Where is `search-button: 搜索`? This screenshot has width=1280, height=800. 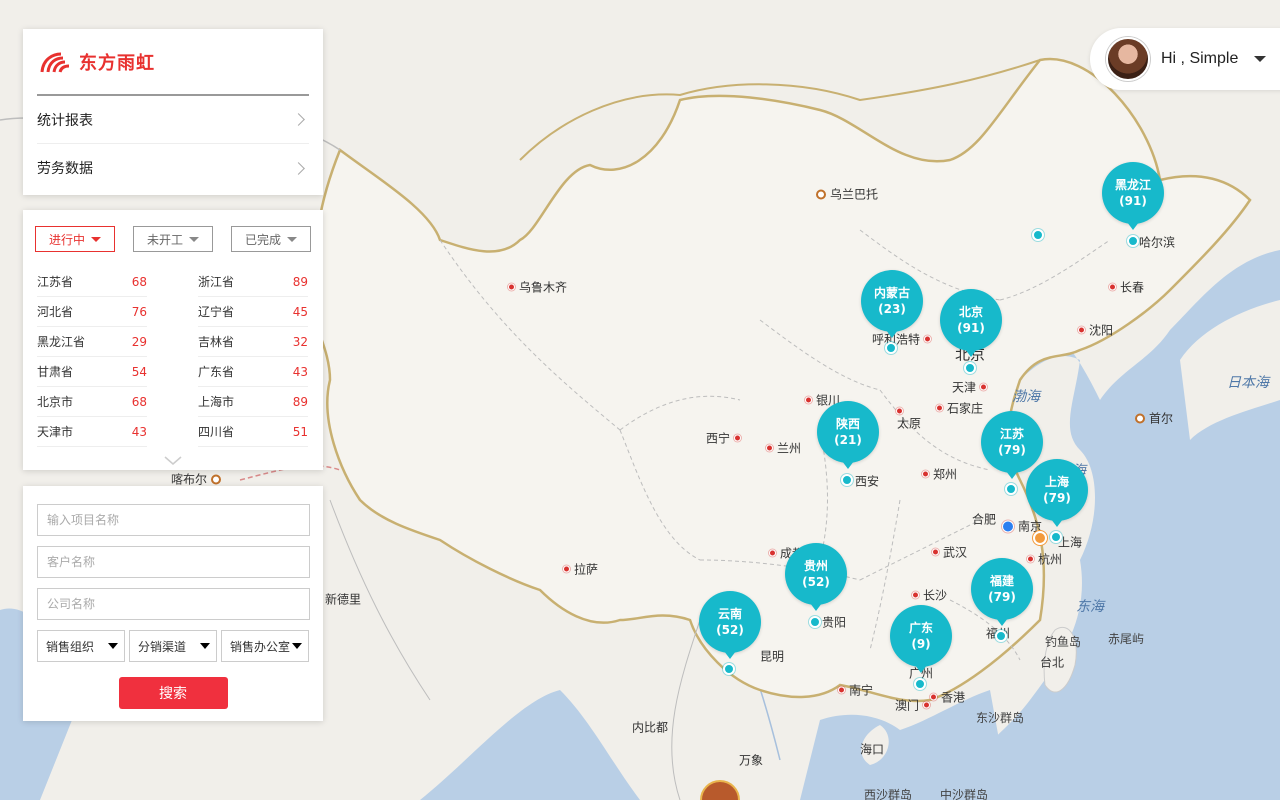
search-button: 搜索 is located at coordinates (173, 693).